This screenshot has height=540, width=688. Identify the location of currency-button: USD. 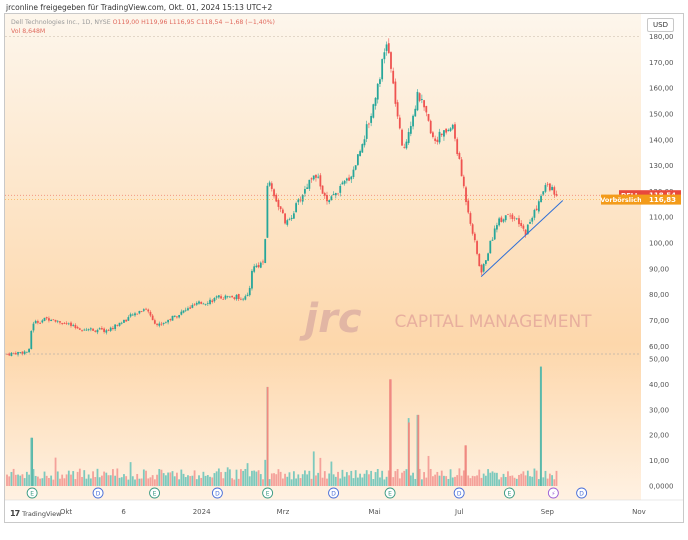
(660, 25).